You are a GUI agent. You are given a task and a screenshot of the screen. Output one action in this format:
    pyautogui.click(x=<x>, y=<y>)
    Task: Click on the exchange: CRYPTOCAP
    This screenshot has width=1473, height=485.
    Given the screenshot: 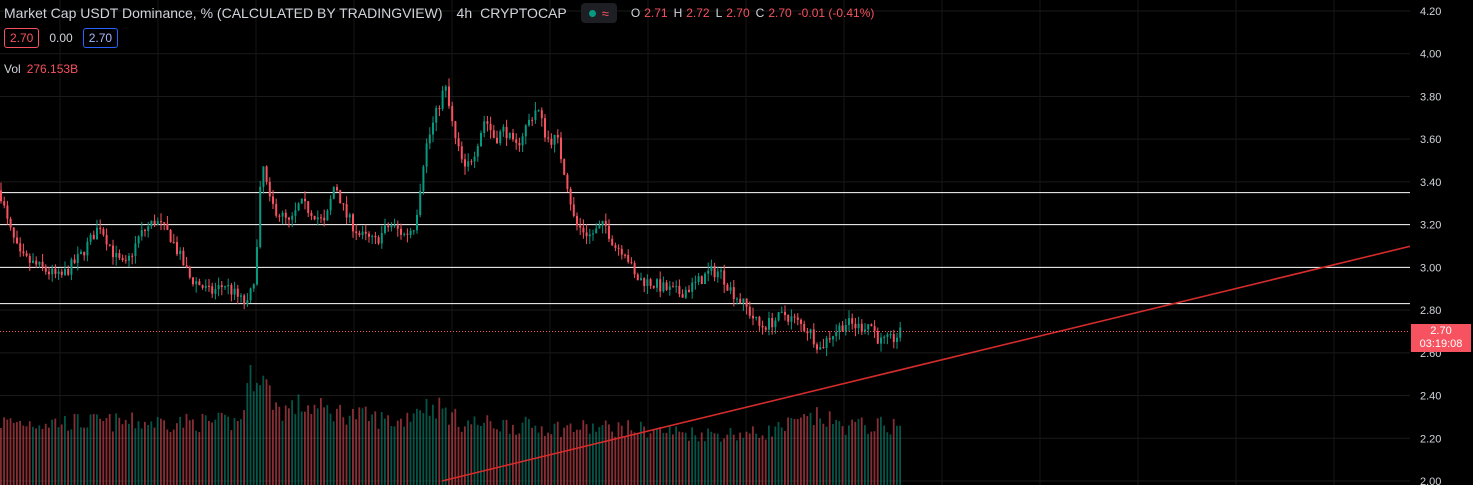 What is the action you would take?
    pyautogui.click(x=523, y=13)
    